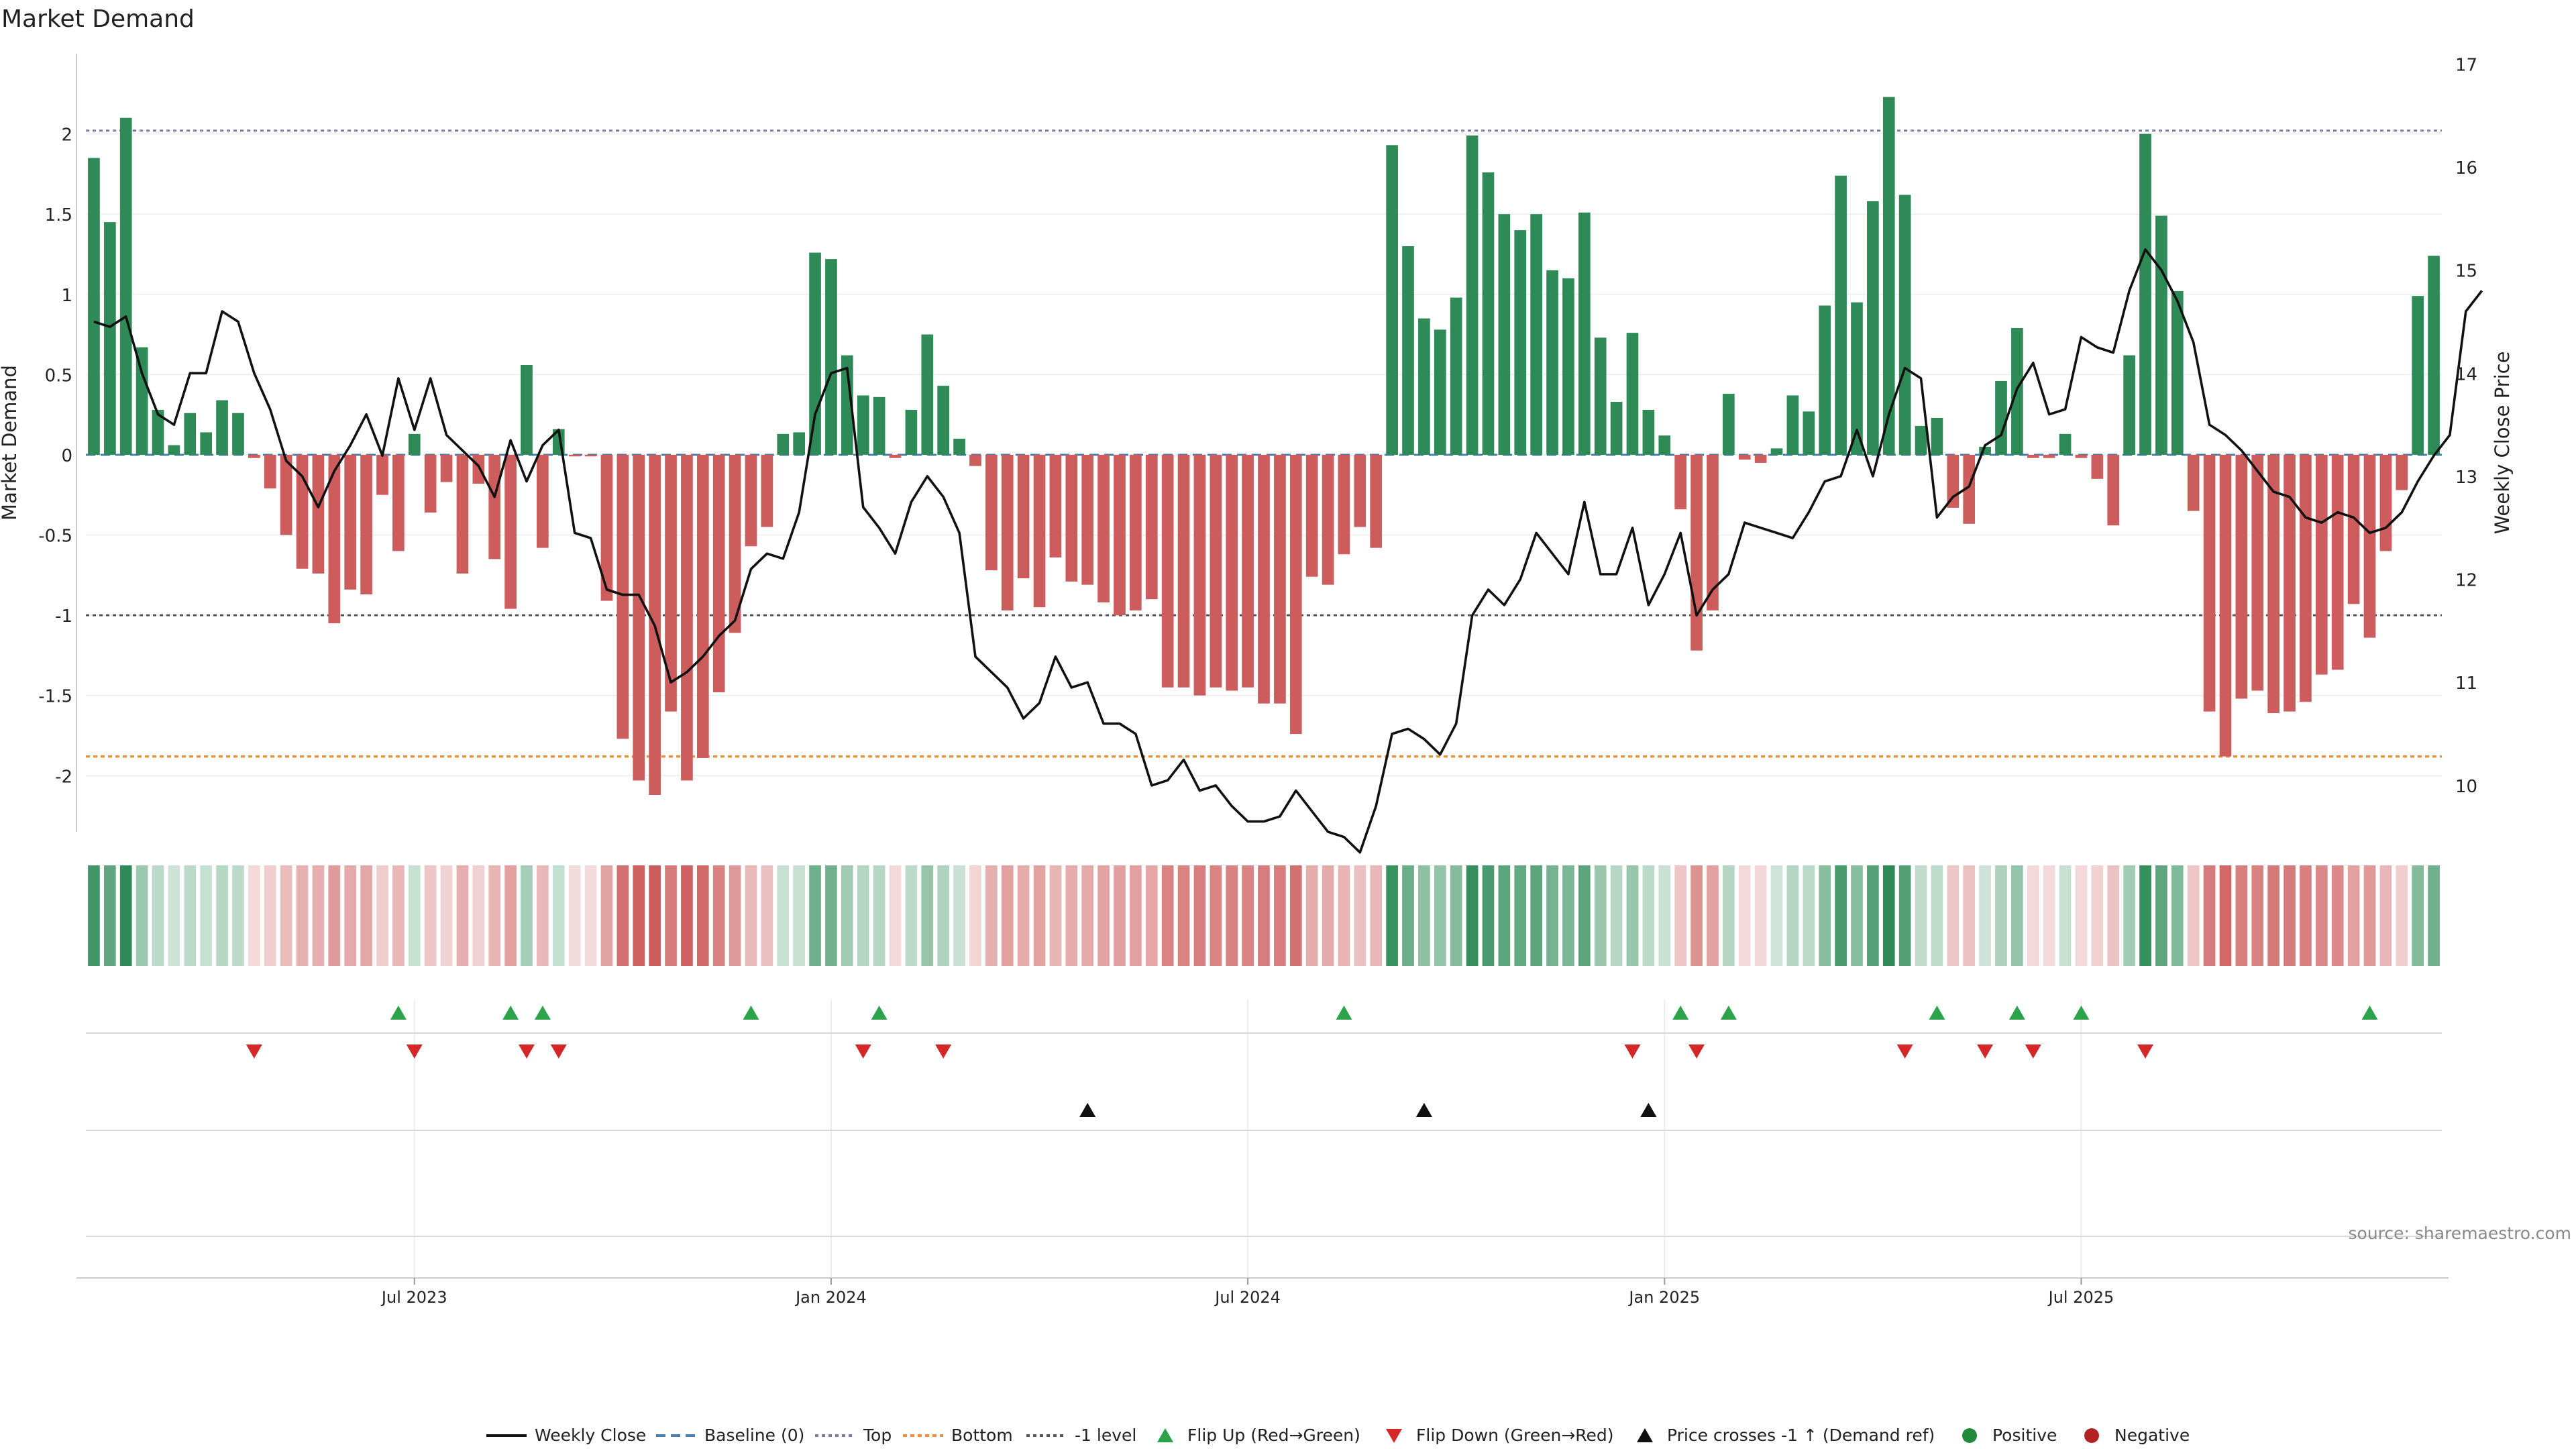  Describe the element at coordinates (63, 616) in the screenshot. I see `y-tick-label: -1` at that location.